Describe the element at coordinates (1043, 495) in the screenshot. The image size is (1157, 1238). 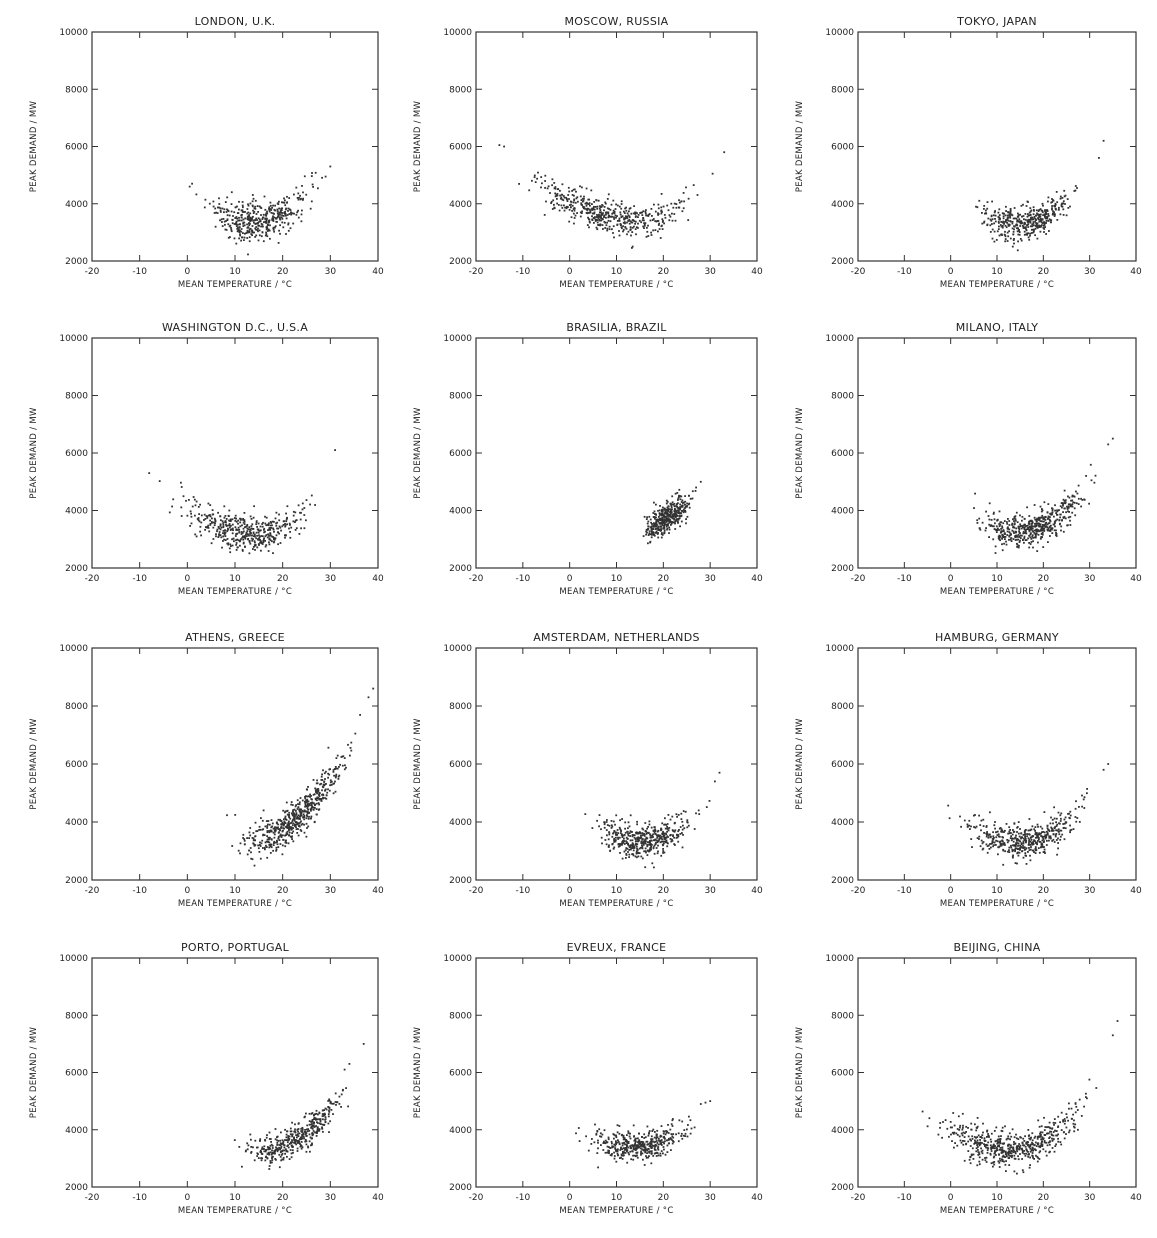
I see `data-points` at that location.